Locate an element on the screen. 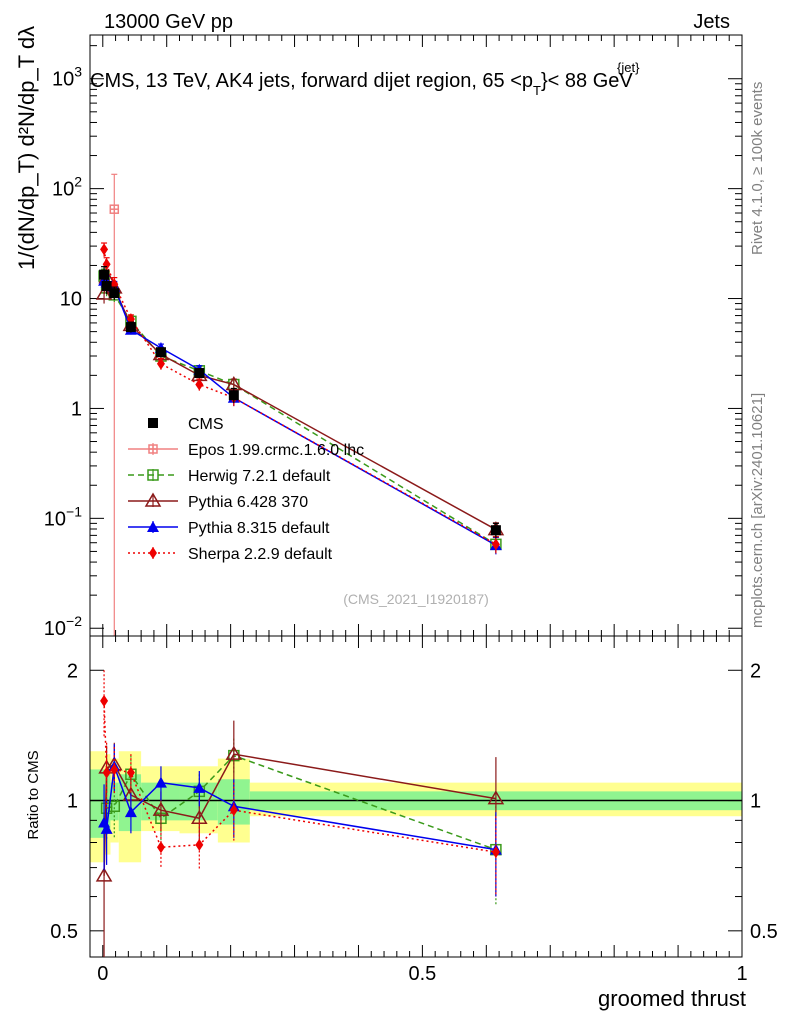 The height and width of the screenshot is (1029, 786). legend-marker-epos is located at coordinates (153, 449).